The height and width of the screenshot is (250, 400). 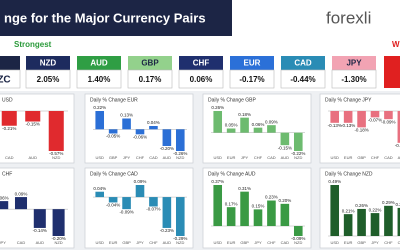 What do you see at coordinates (105, 17) in the screenshot?
I see `page-title: nge for the Major Currency Pairs` at bounding box center [105, 17].